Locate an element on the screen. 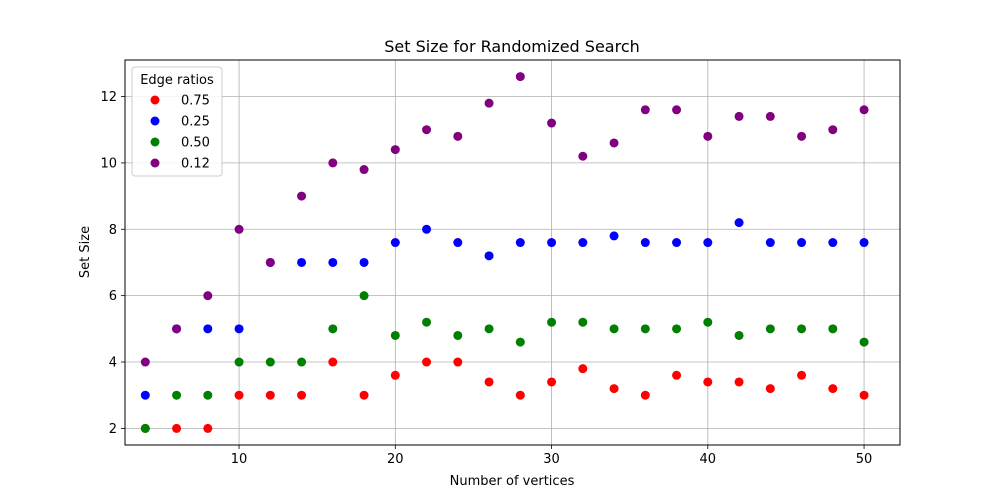 This screenshot has height=500, width=1000. x-tick-label: 30 is located at coordinates (551, 459).